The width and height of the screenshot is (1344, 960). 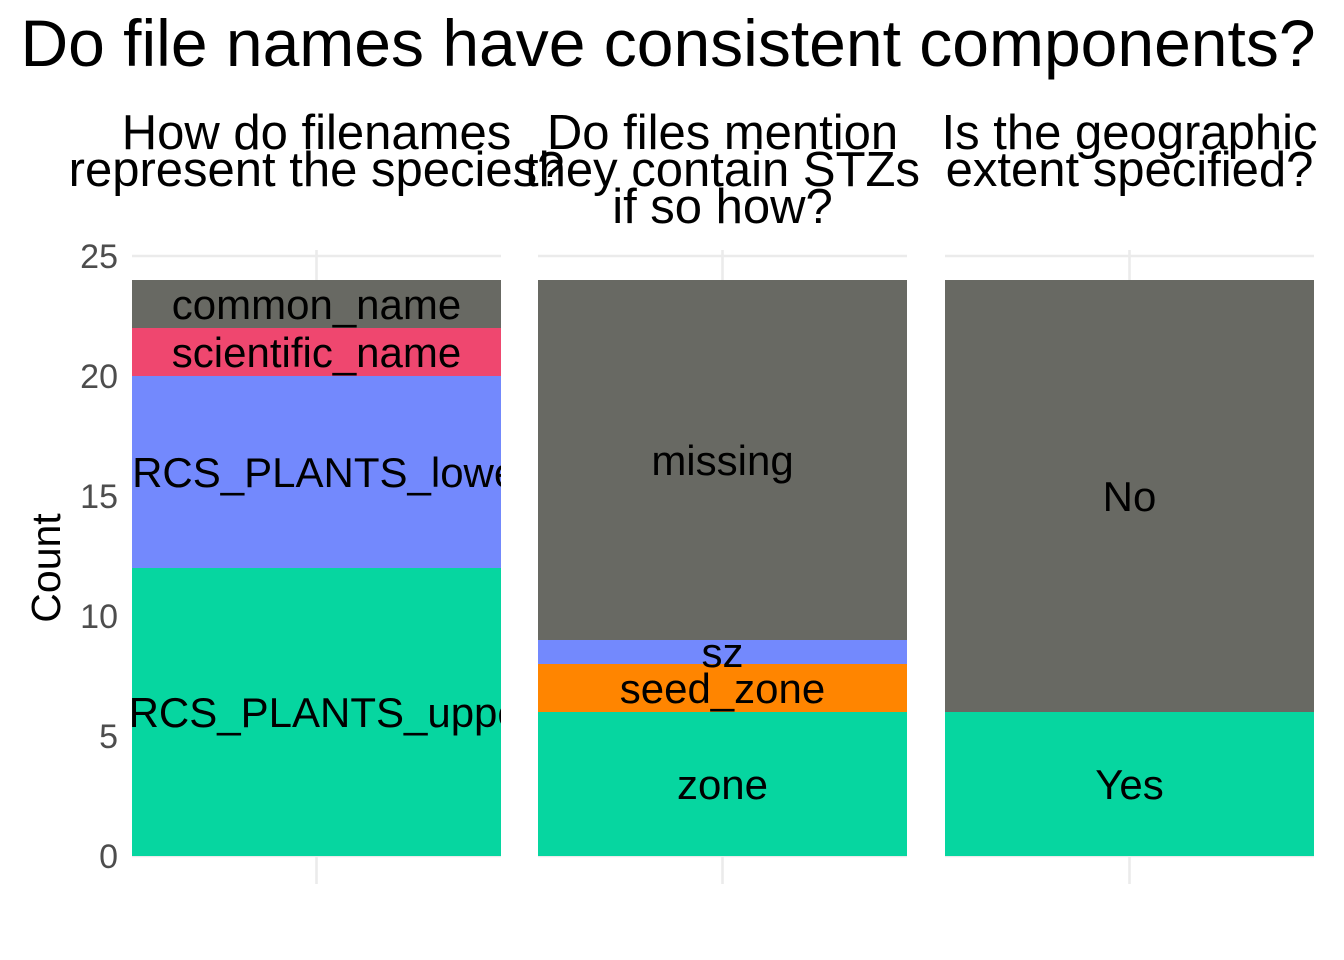 I want to click on segment-label: scientific_name, so click(x=316, y=352).